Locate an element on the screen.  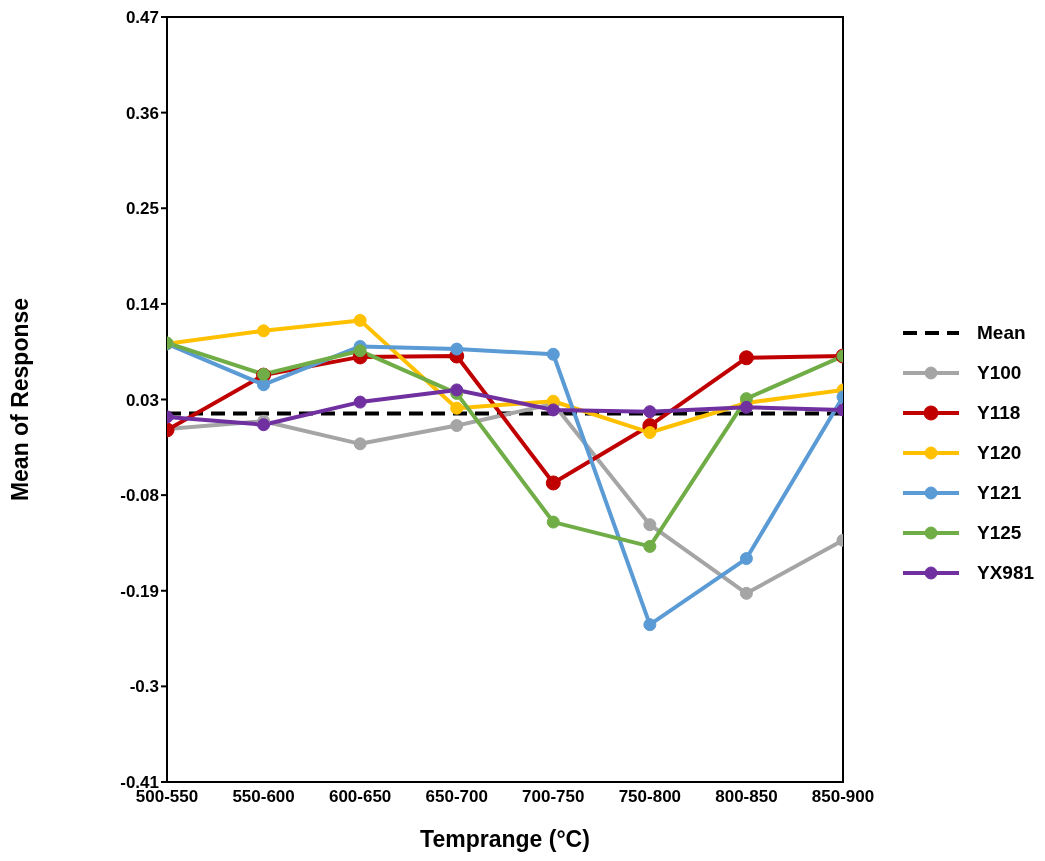
legend-label: YX981 is located at coordinates (1006, 573).